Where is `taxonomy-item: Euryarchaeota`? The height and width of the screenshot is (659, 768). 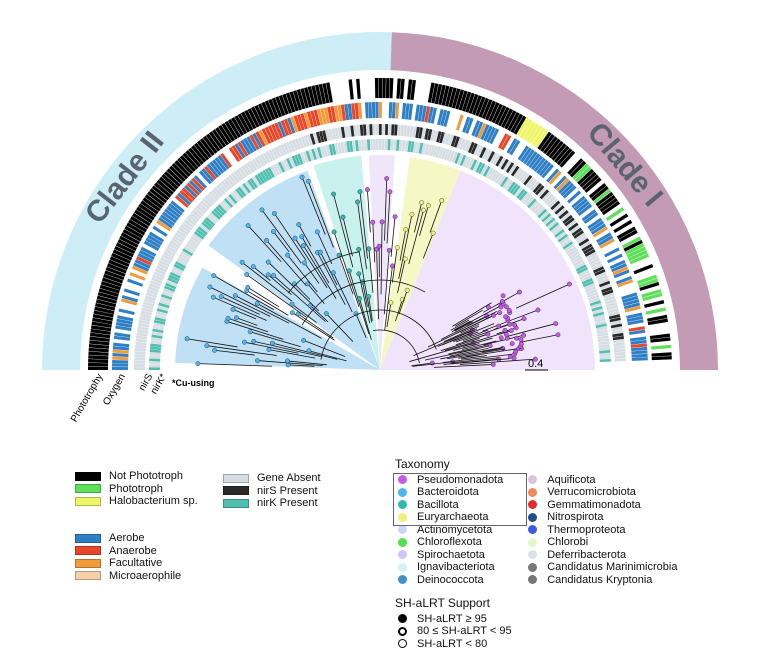 taxonomy-item: Euryarchaeota is located at coordinates (449, 517).